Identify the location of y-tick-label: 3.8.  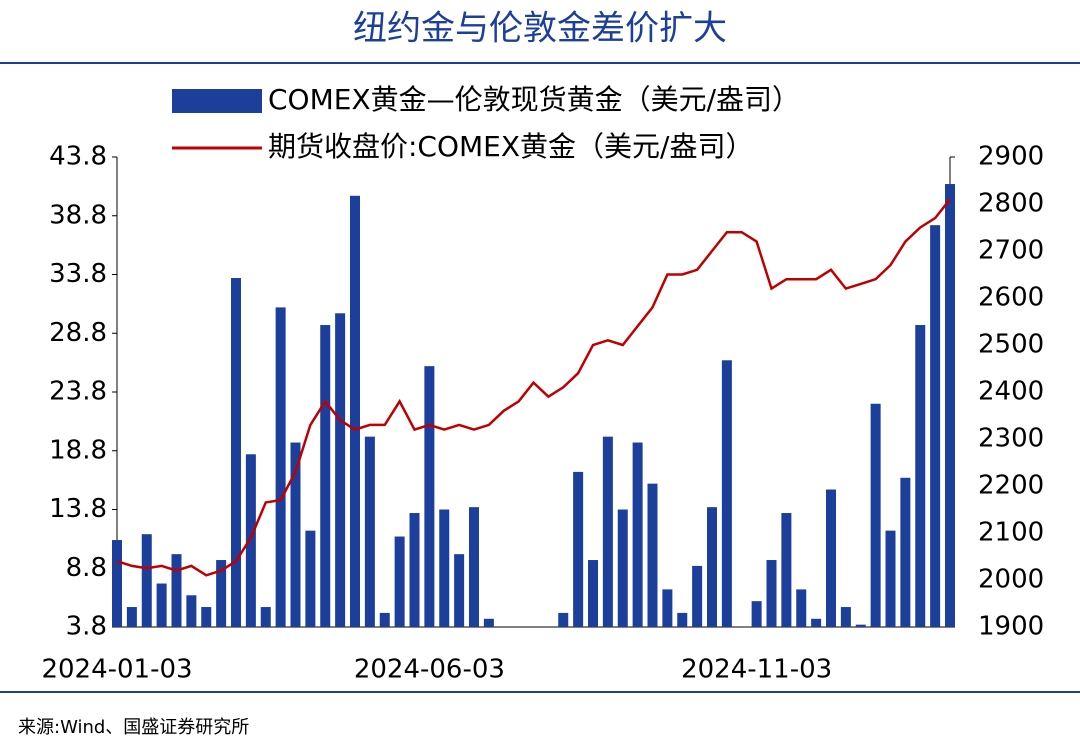
(86, 627).